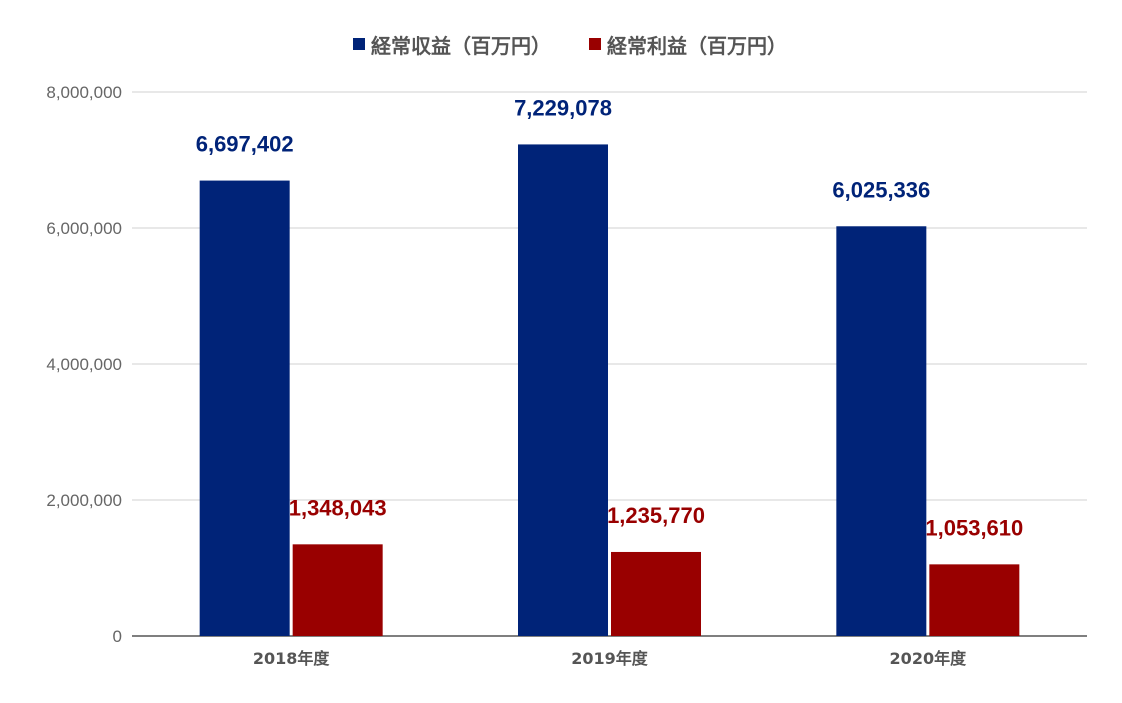 This screenshot has width=1122, height=703. I want to click on y-tick-label: 0, so click(117, 636).